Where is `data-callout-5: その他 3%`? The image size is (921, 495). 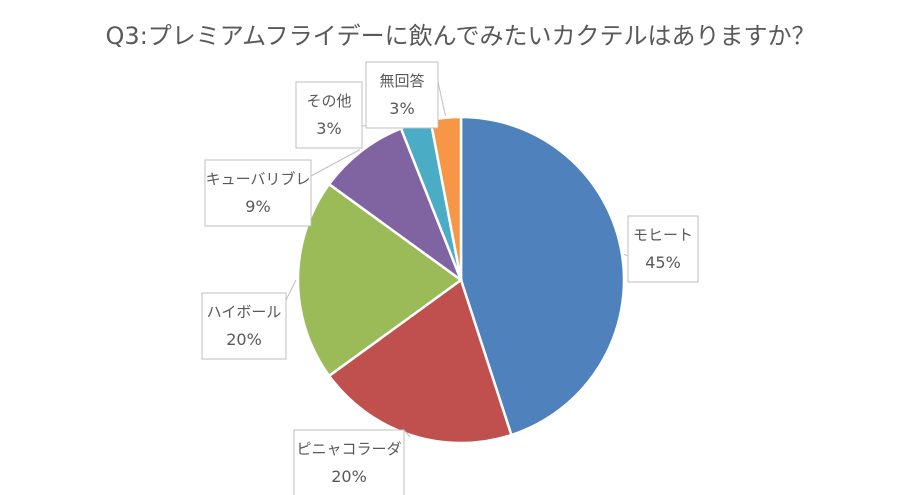 data-callout-5: その他 3% is located at coordinates (329, 115).